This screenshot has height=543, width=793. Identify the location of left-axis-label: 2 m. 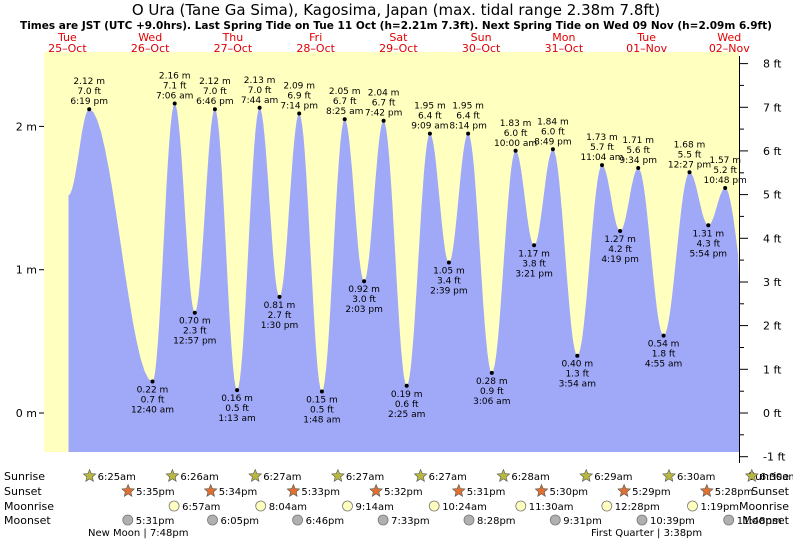
(26, 126).